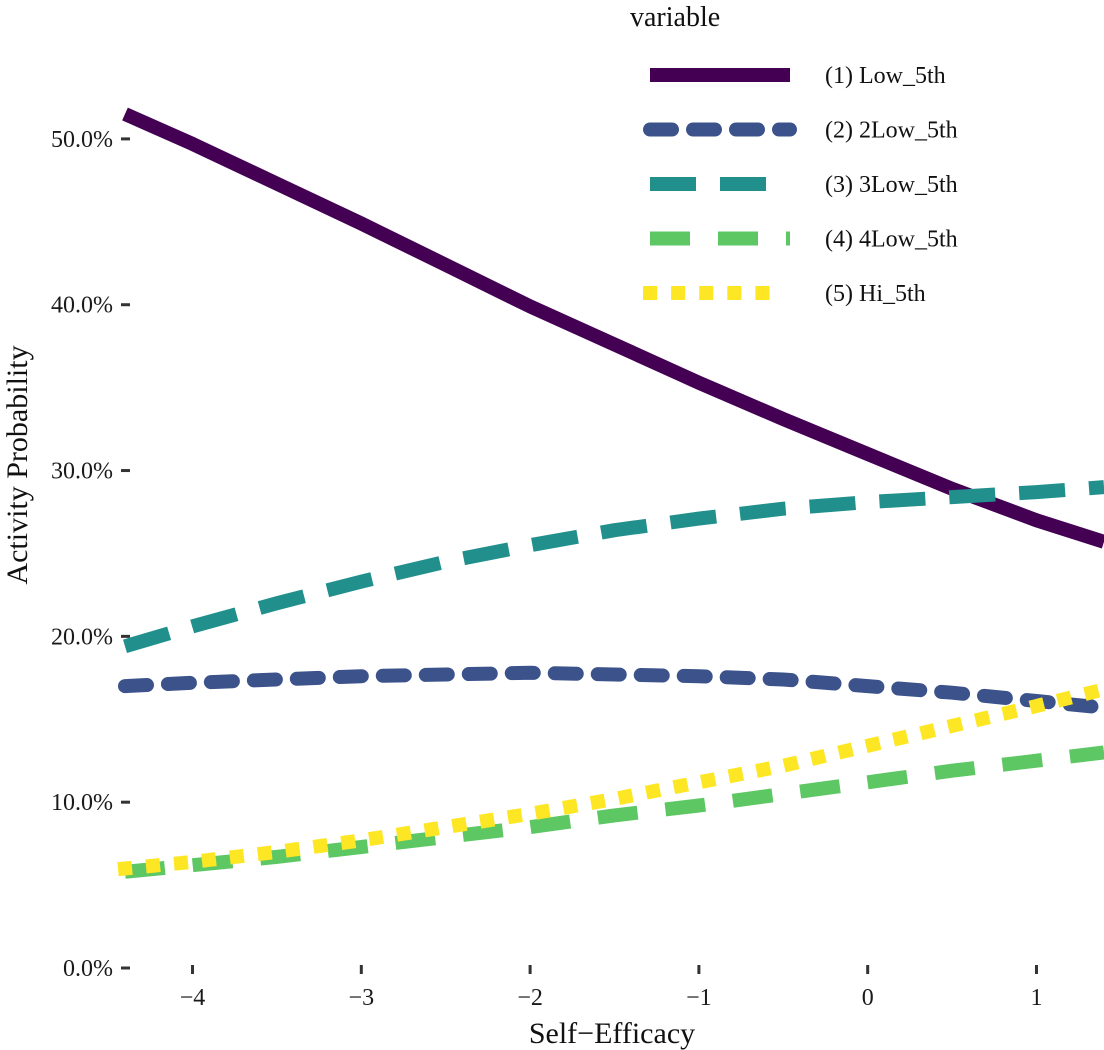 This screenshot has width=1104, height=1050. I want to click on legend-label-1: (1) Low_5th, so click(885, 76).